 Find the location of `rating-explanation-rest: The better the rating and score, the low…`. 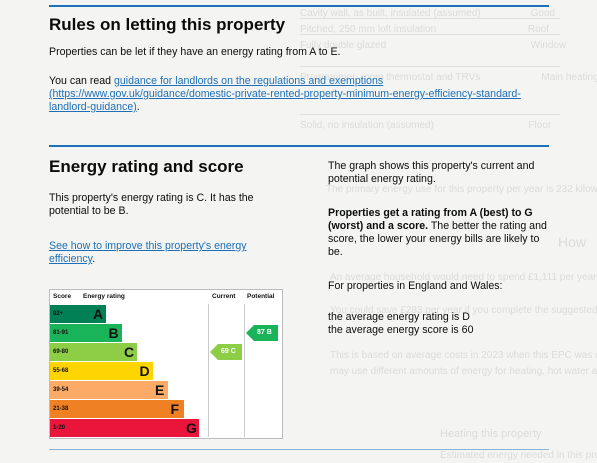

rating-explanation-rest: The better the rating and score, the low… is located at coordinates (437, 239).